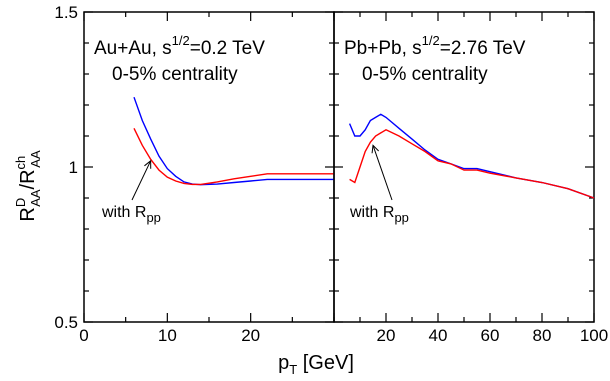 This screenshot has width=610, height=381. I want to click on x-tick-label: 10, so click(167, 335).